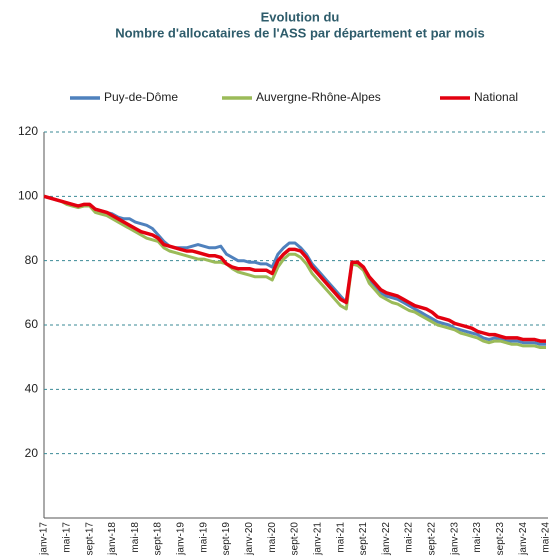  What do you see at coordinates (32, 260) in the screenshot?
I see `y-tick-label: 80` at bounding box center [32, 260].